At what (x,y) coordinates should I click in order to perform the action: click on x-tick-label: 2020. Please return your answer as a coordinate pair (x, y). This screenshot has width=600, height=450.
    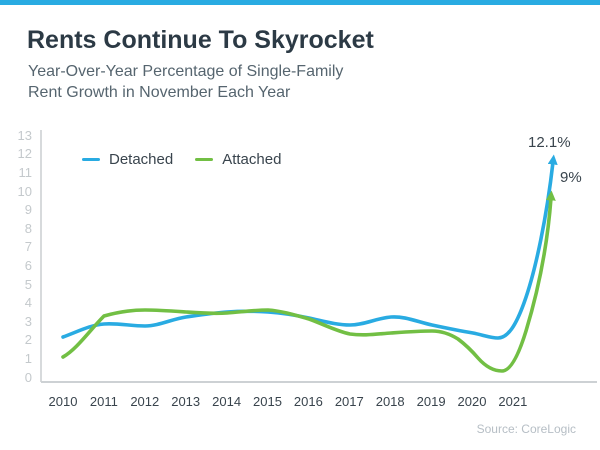
    Looking at the image, I should click on (472, 401).